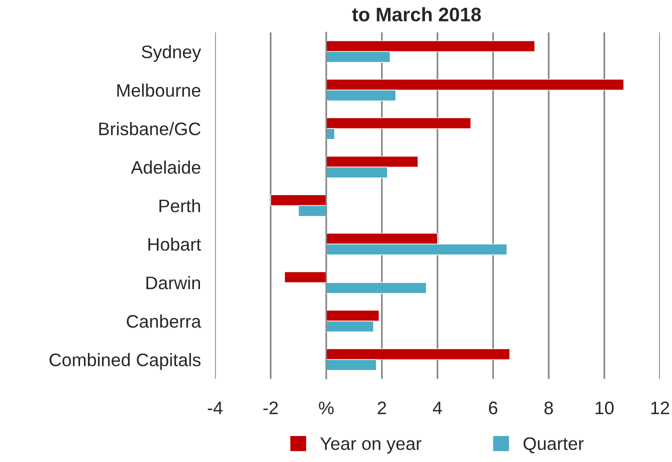 Image resolution: width=672 pixels, height=462 pixels. What do you see at coordinates (173, 283) in the screenshot?
I see `y-tick-label: Darwin` at bounding box center [173, 283].